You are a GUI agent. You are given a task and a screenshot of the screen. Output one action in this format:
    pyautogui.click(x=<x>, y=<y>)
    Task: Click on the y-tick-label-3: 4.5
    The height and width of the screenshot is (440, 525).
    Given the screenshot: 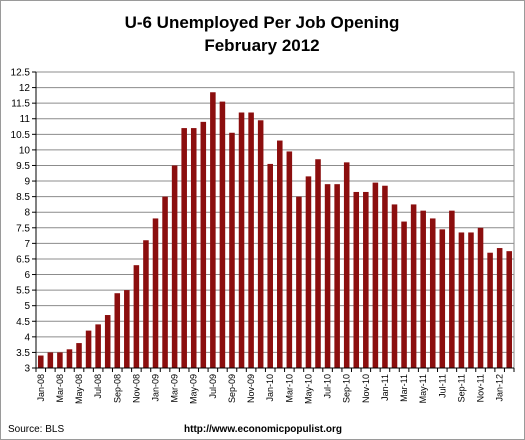 What is the action you would take?
    pyautogui.click(x=23, y=322)
    